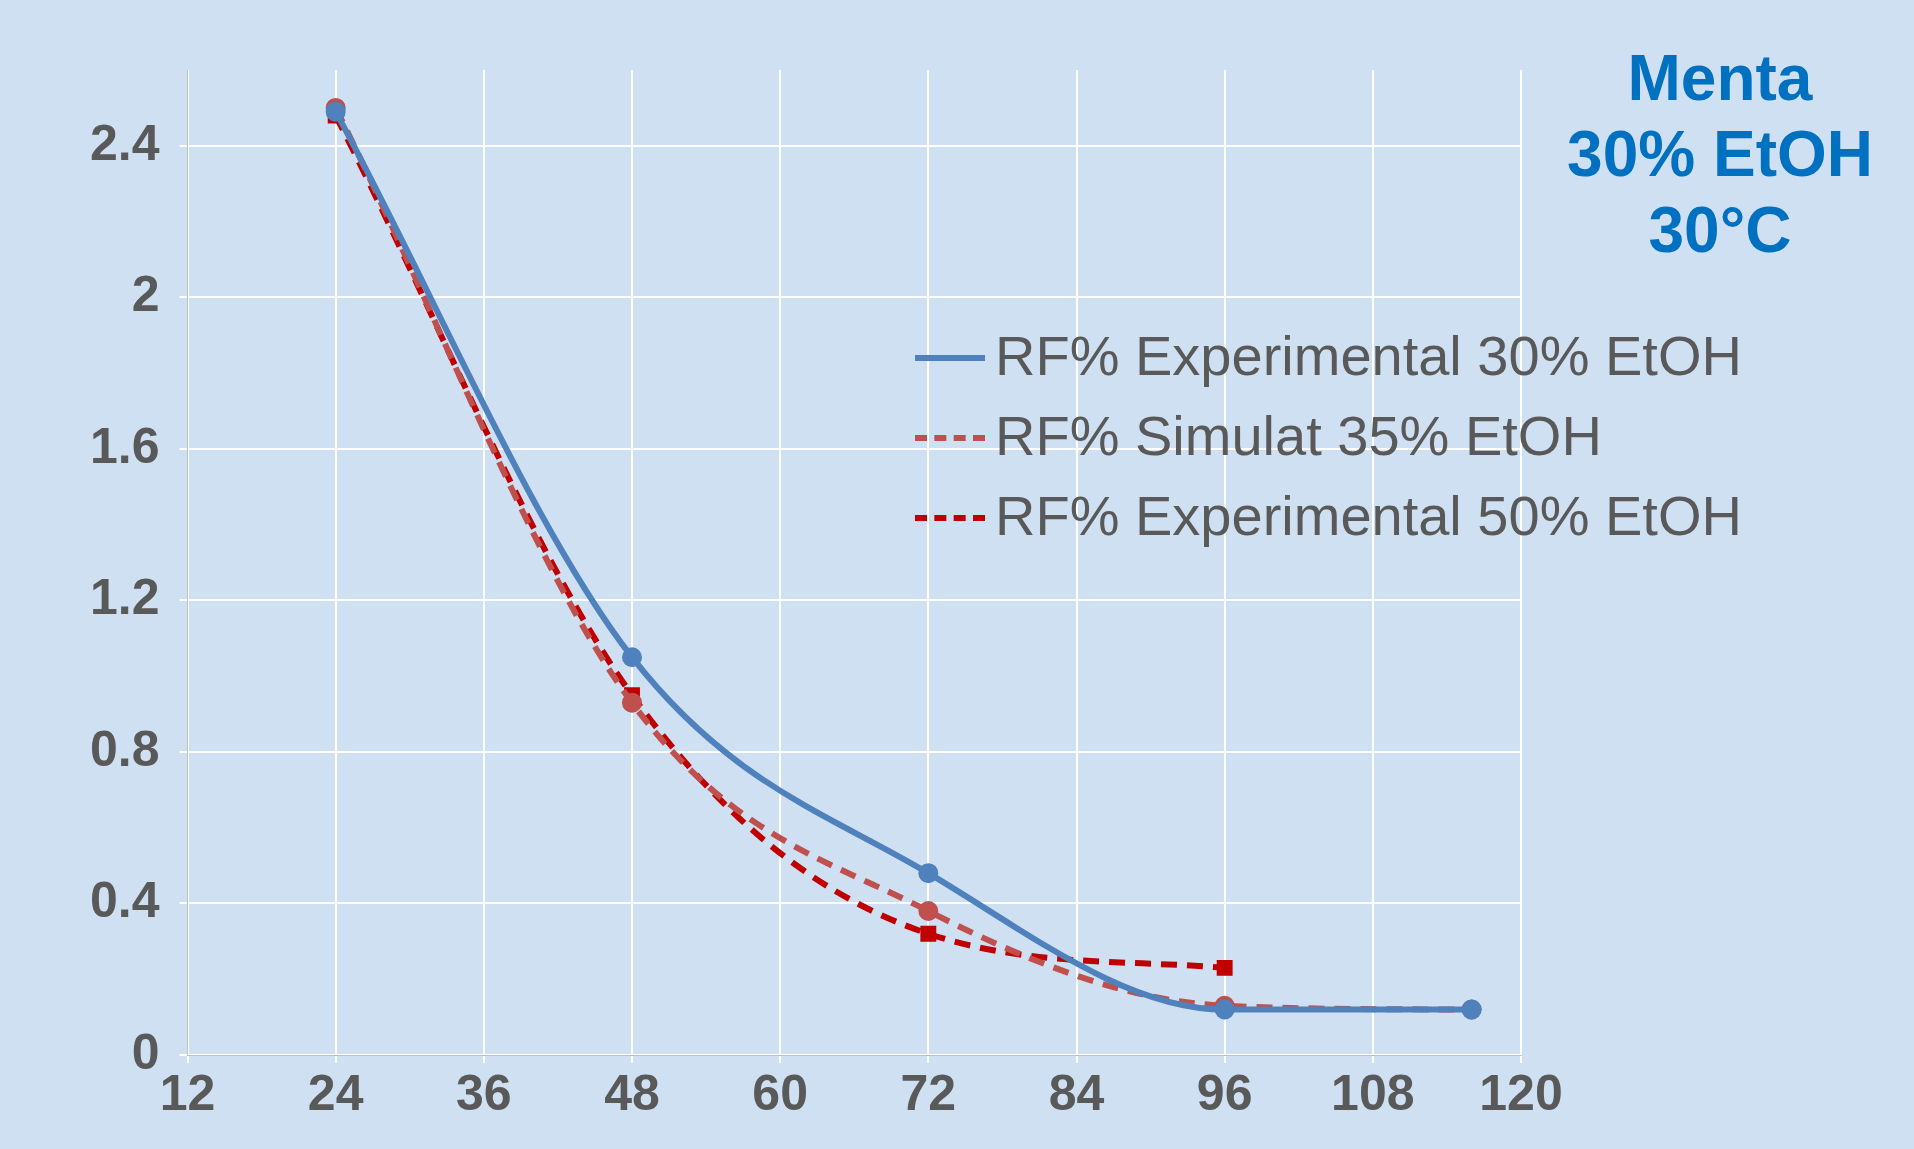 This screenshot has width=1914, height=1149. What do you see at coordinates (145, 1051) in the screenshot?
I see `y-tick-label: 0` at bounding box center [145, 1051].